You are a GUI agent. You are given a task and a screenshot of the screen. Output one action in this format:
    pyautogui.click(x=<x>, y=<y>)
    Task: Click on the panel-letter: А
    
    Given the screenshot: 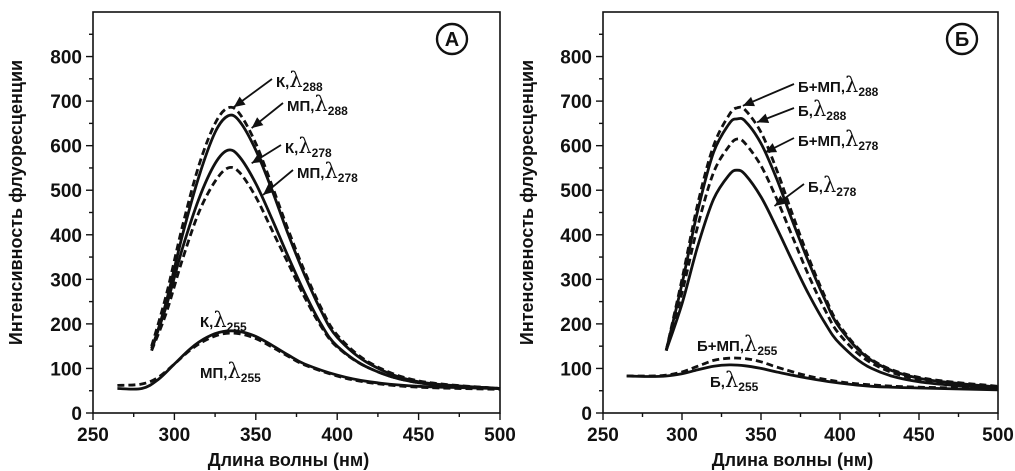 What is the action you would take?
    pyautogui.click(x=452, y=40)
    